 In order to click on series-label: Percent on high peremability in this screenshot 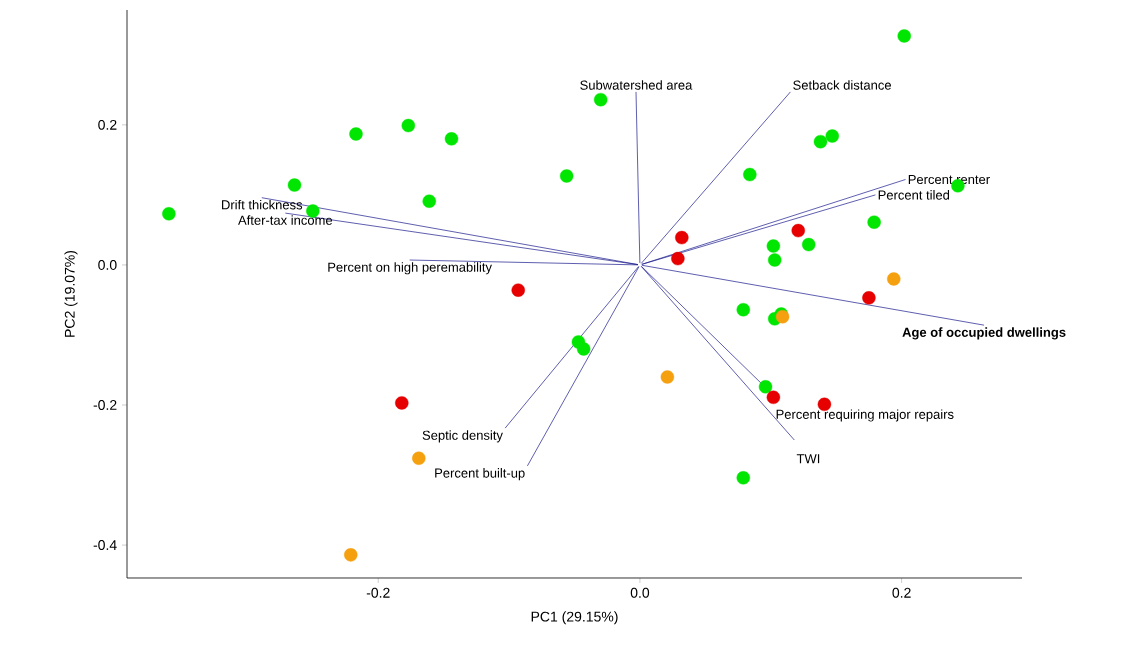, I will do `click(410, 268)`.